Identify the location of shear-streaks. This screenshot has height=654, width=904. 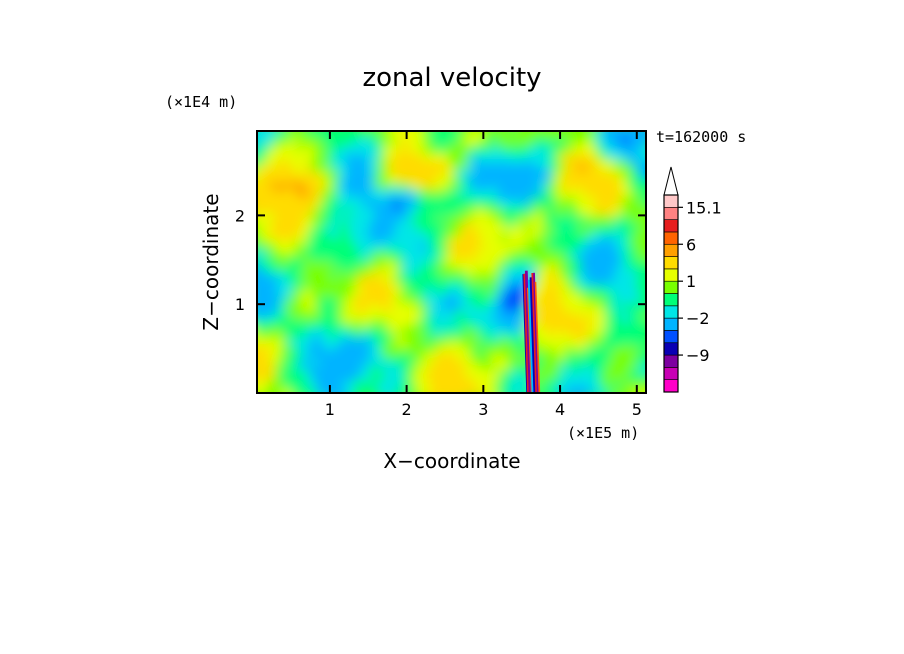
(531, 331).